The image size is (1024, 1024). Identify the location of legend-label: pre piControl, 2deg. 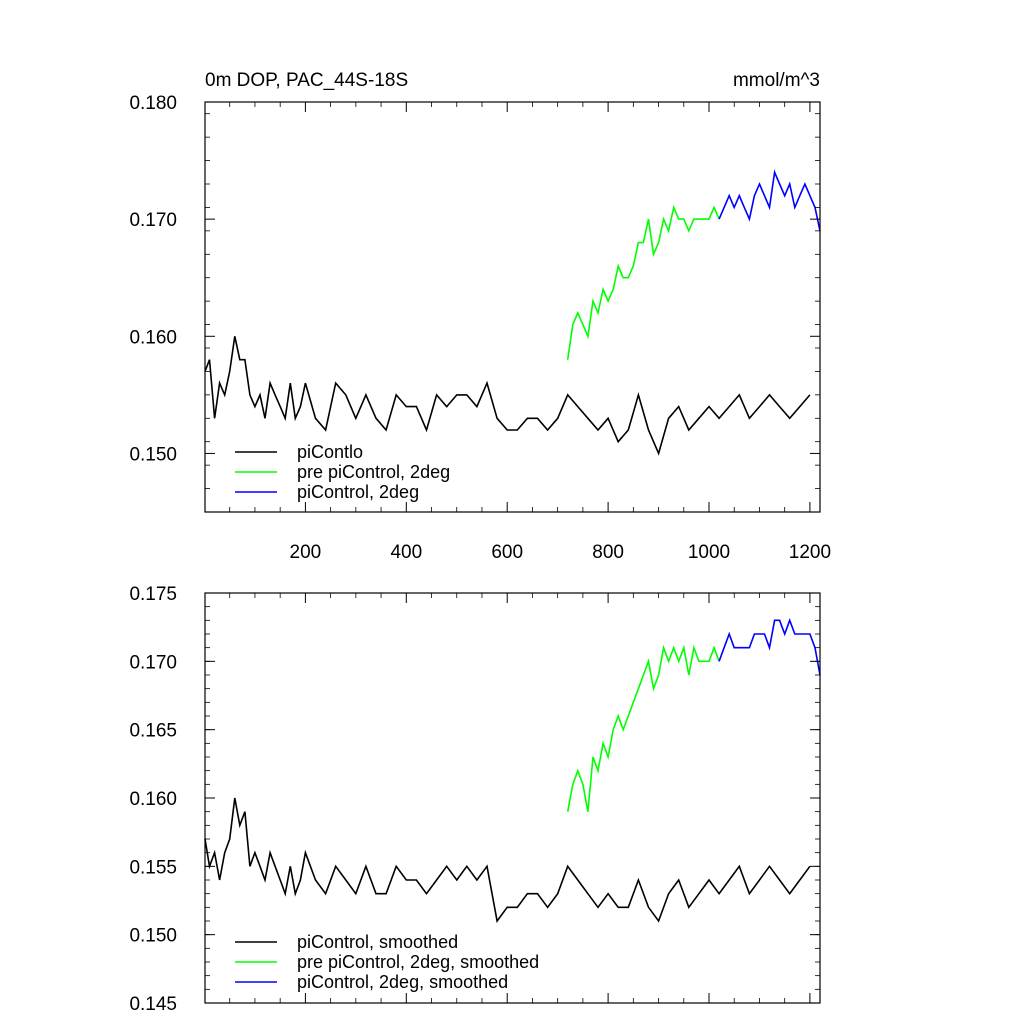
(373, 472).